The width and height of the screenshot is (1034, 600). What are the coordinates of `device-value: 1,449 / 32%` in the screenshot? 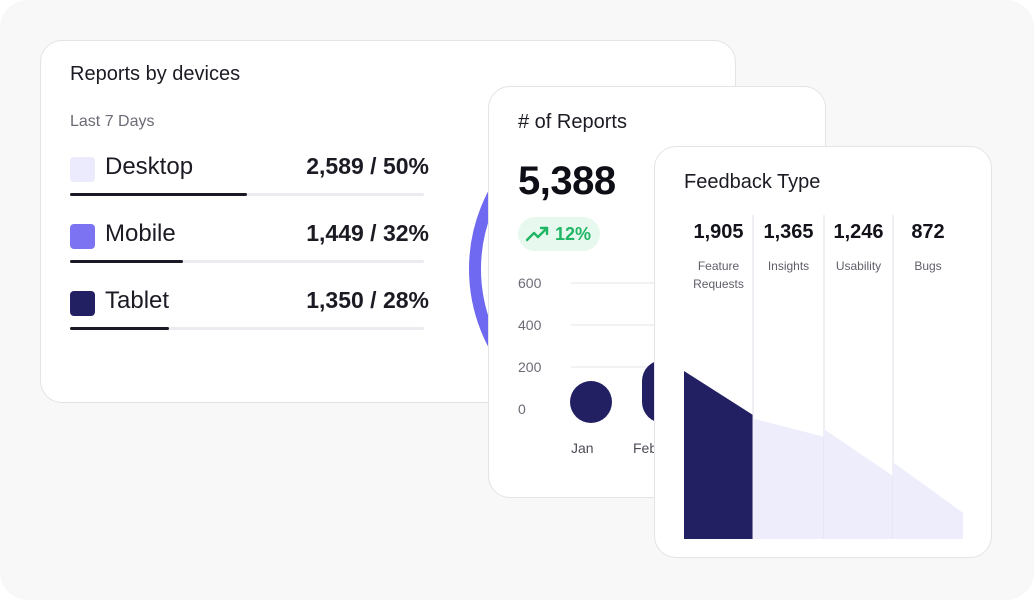 It's located at (367, 233).